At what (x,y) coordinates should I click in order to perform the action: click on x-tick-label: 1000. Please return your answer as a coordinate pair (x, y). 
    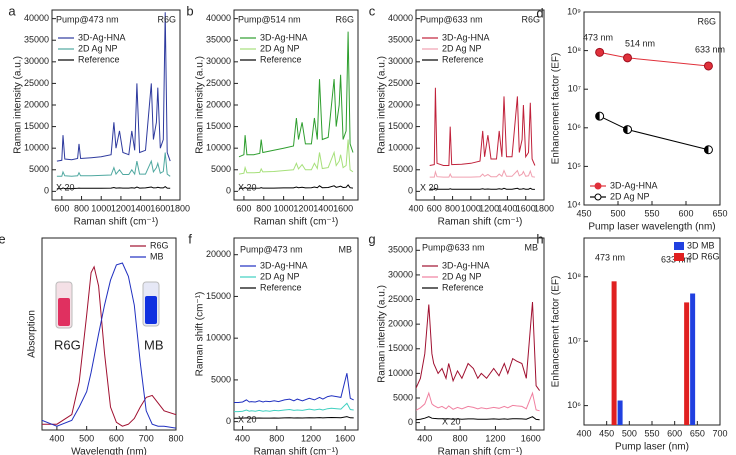
    Looking at the image, I should click on (284, 208).